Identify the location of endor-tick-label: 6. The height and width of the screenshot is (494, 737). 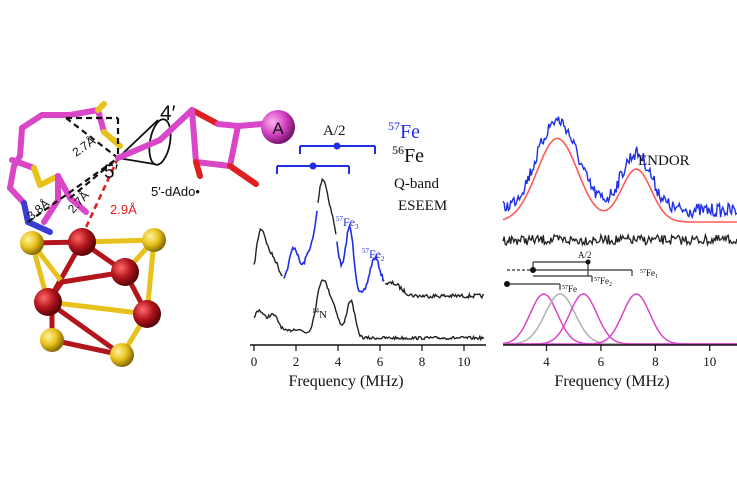
(601, 361).